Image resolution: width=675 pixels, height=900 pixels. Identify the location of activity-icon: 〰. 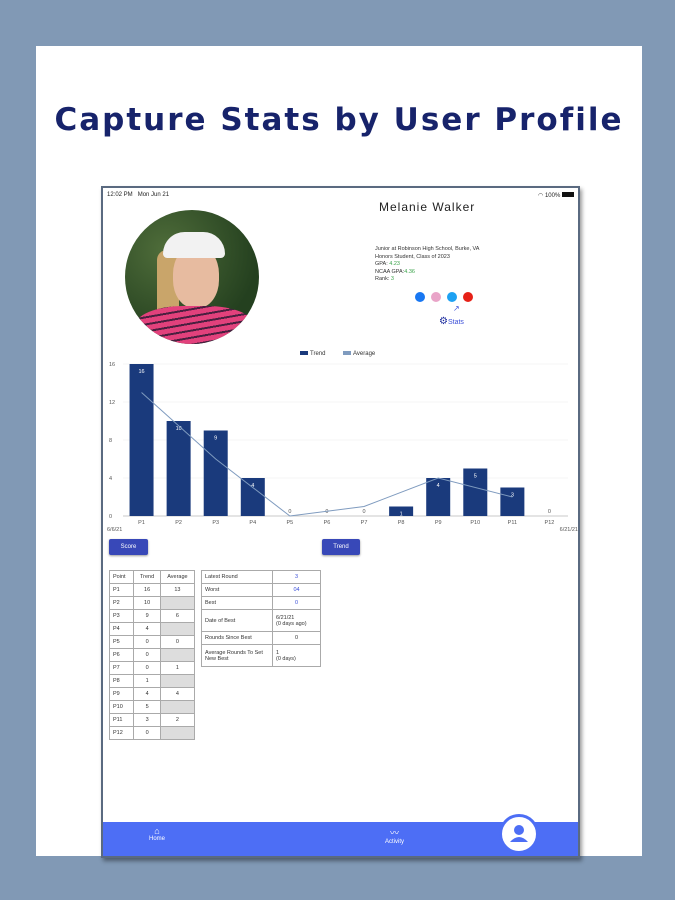
(395, 833).